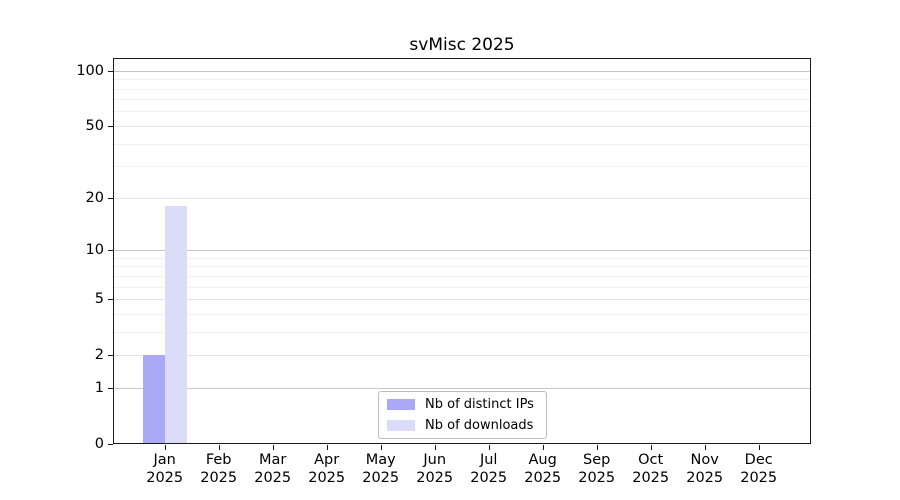  Describe the element at coordinates (597, 469) in the screenshot. I see `x-tick-label: Sep 2025` at that location.